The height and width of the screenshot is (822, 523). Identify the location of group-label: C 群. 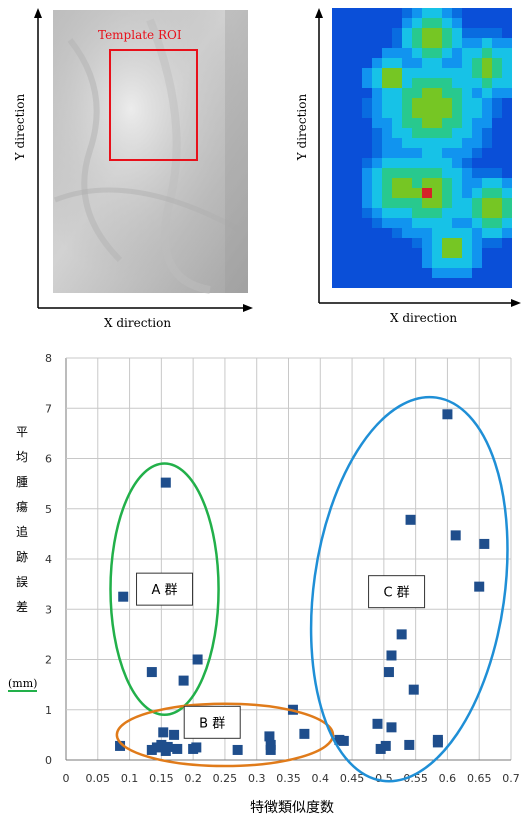
(396, 593).